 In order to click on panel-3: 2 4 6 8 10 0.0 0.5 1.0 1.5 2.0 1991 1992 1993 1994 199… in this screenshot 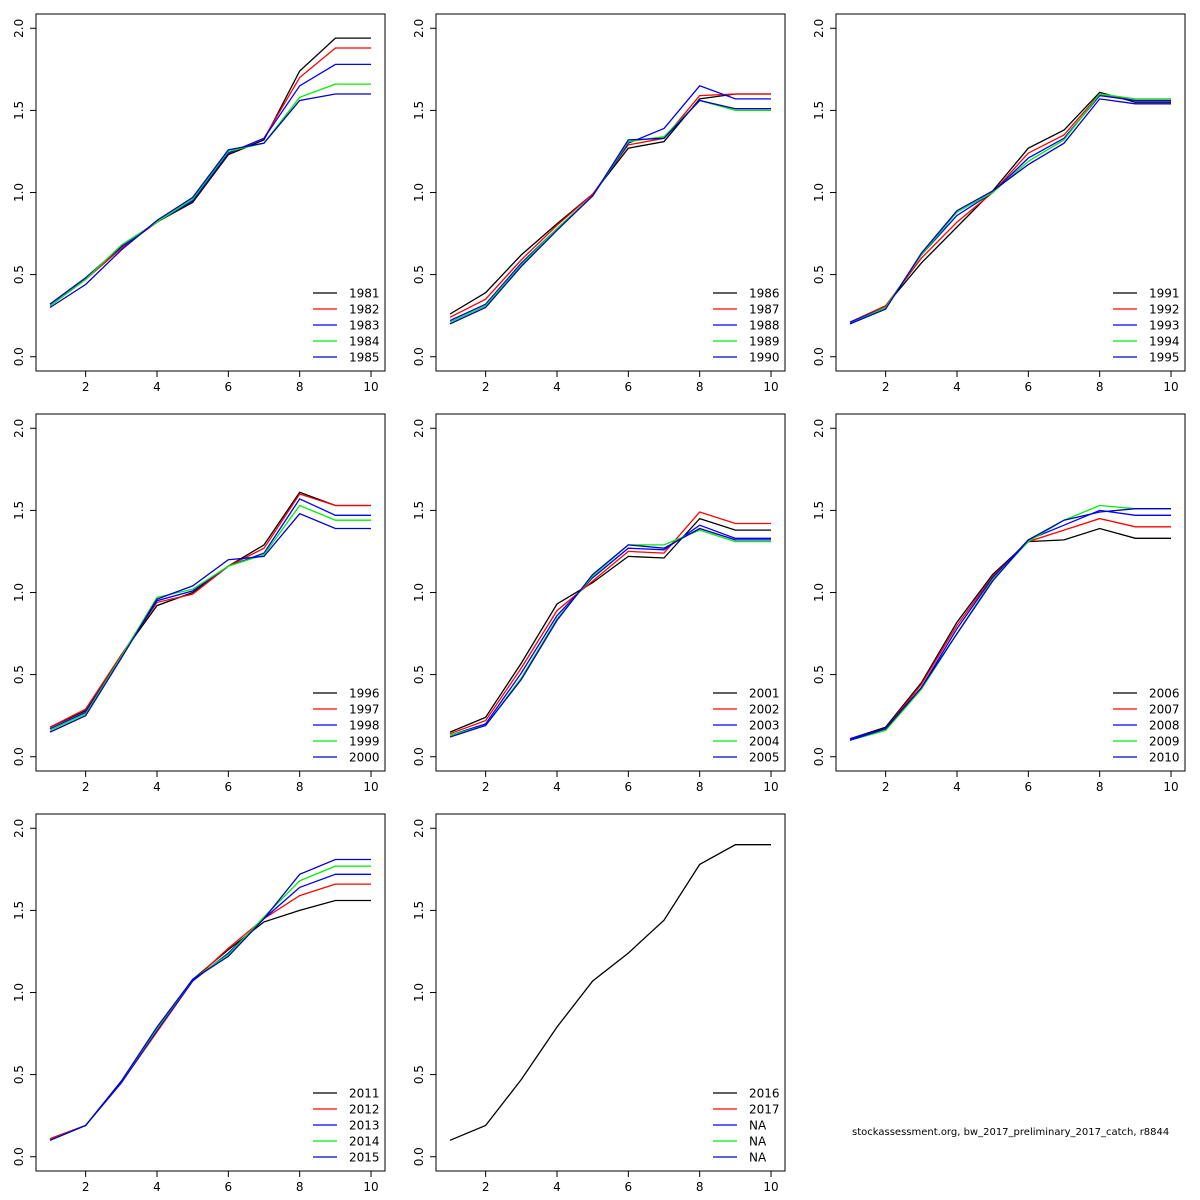, I will do `click(999, 203)`.